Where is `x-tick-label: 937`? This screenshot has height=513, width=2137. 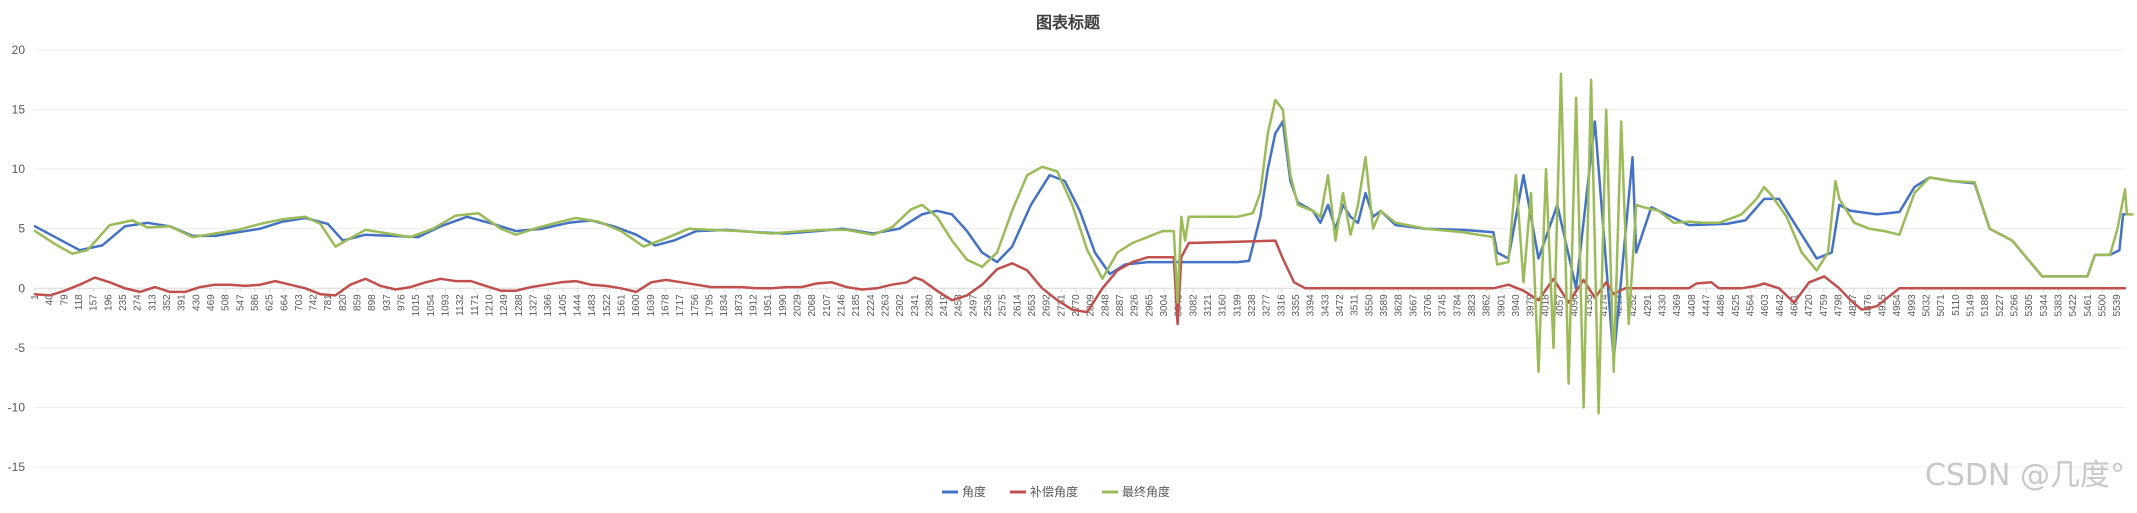
x-tick-label: 937 is located at coordinates (387, 302).